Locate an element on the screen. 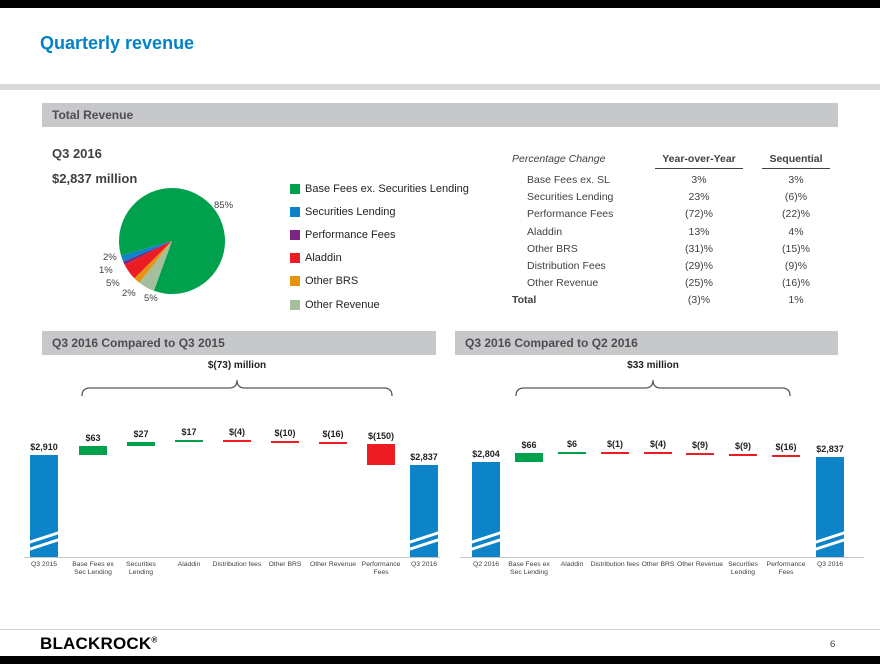 Image resolution: width=880 pixels, height=664 pixels. waterfall-annotation: $(73) million is located at coordinates (237, 365).